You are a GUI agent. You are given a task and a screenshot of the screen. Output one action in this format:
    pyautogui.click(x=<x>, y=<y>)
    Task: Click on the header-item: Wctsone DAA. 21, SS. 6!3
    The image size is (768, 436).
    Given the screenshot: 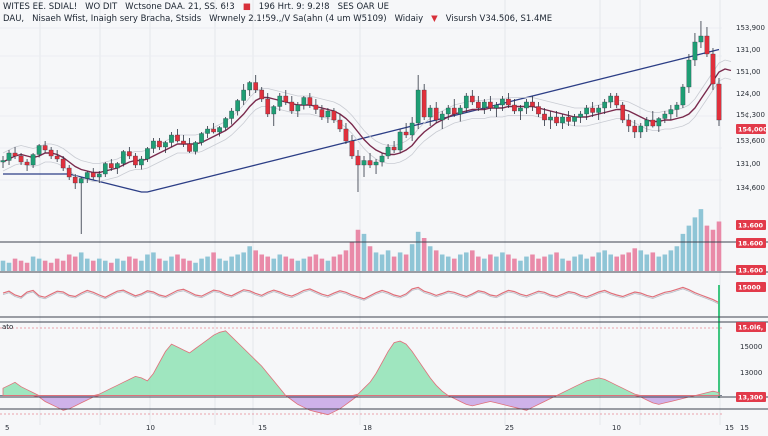 What is the action you would take?
    pyautogui.click(x=180, y=7)
    